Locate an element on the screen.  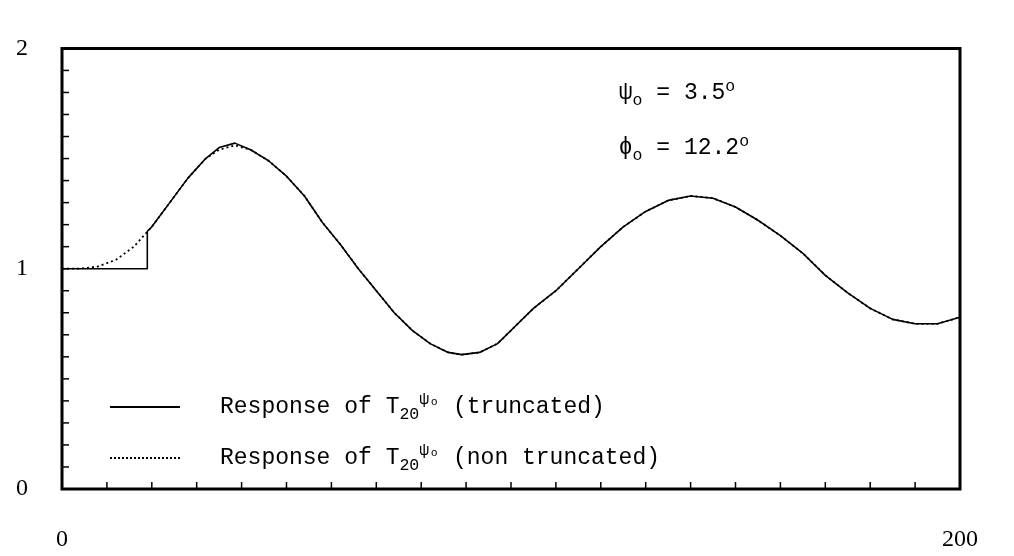
legend-label: Response of T$_{20}$$^{ψₒ}$ (non truncated) is located at coordinates (440, 457).